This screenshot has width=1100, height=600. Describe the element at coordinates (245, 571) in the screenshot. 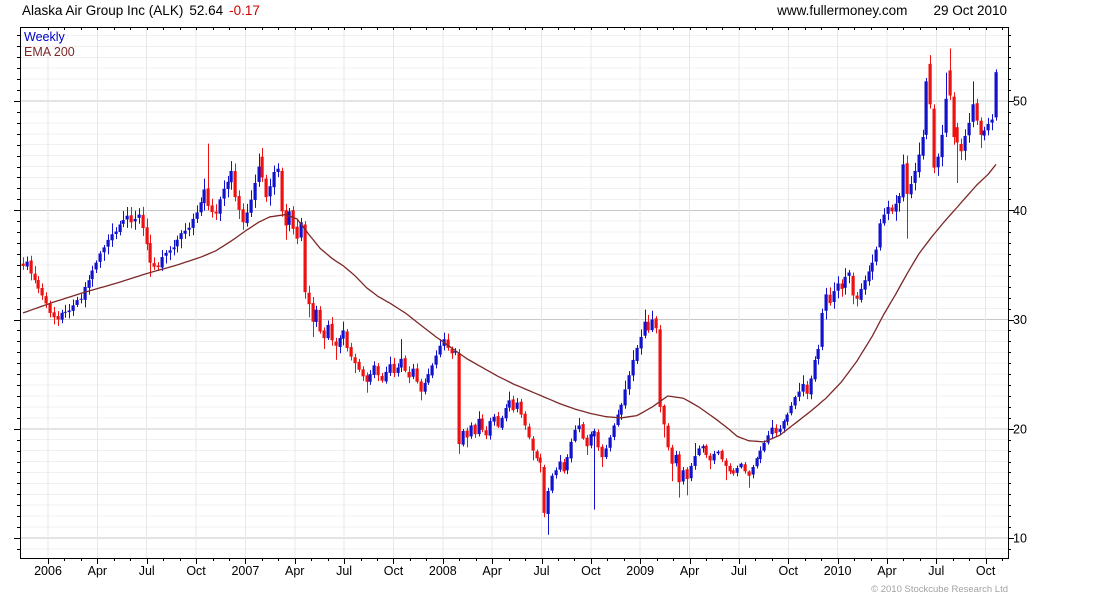

I see `x-tick-label: 2007` at that location.